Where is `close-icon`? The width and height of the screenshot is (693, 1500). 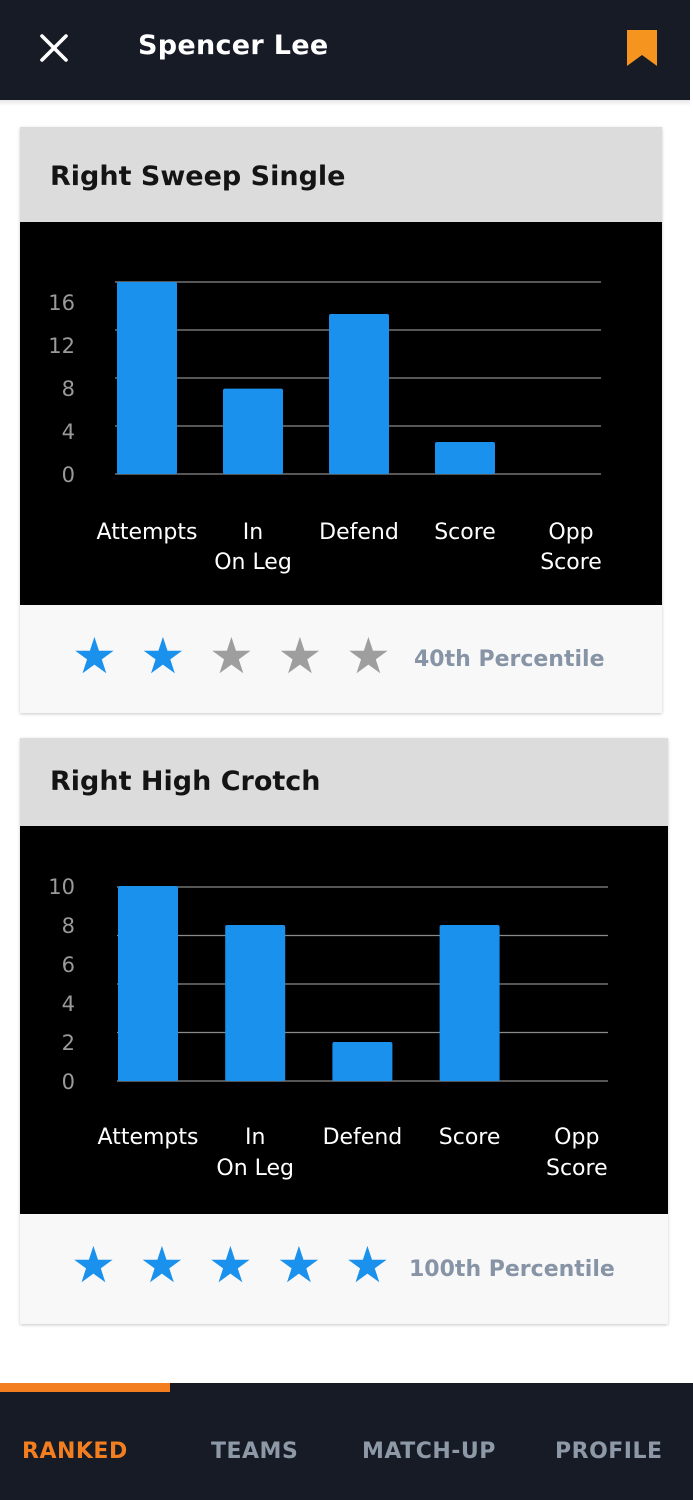
close-icon is located at coordinates (54, 48).